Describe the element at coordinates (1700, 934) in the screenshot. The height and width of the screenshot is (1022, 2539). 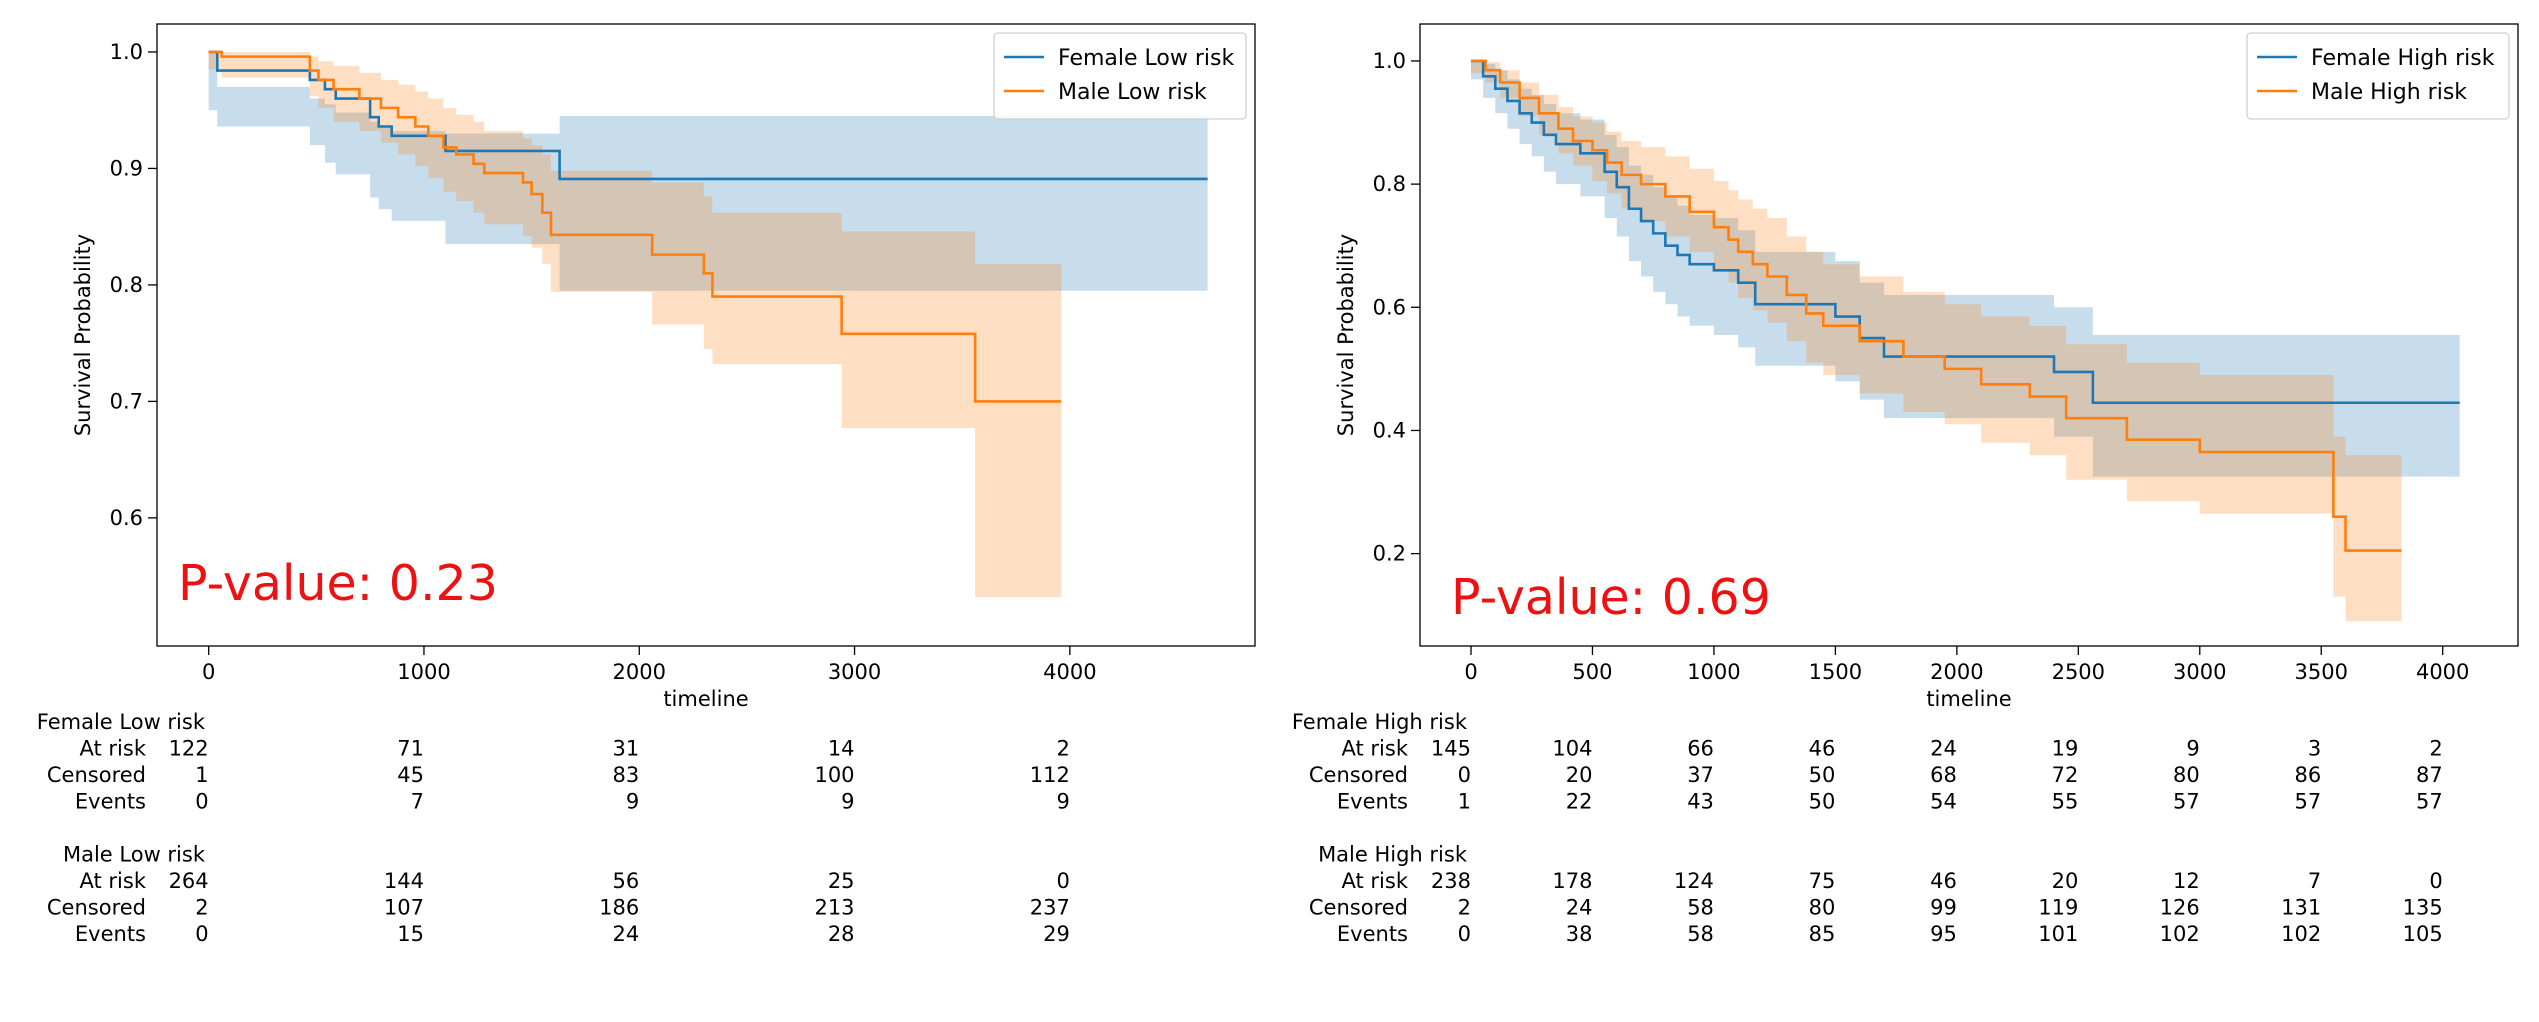
I see `risk-table-cell: 58` at that location.